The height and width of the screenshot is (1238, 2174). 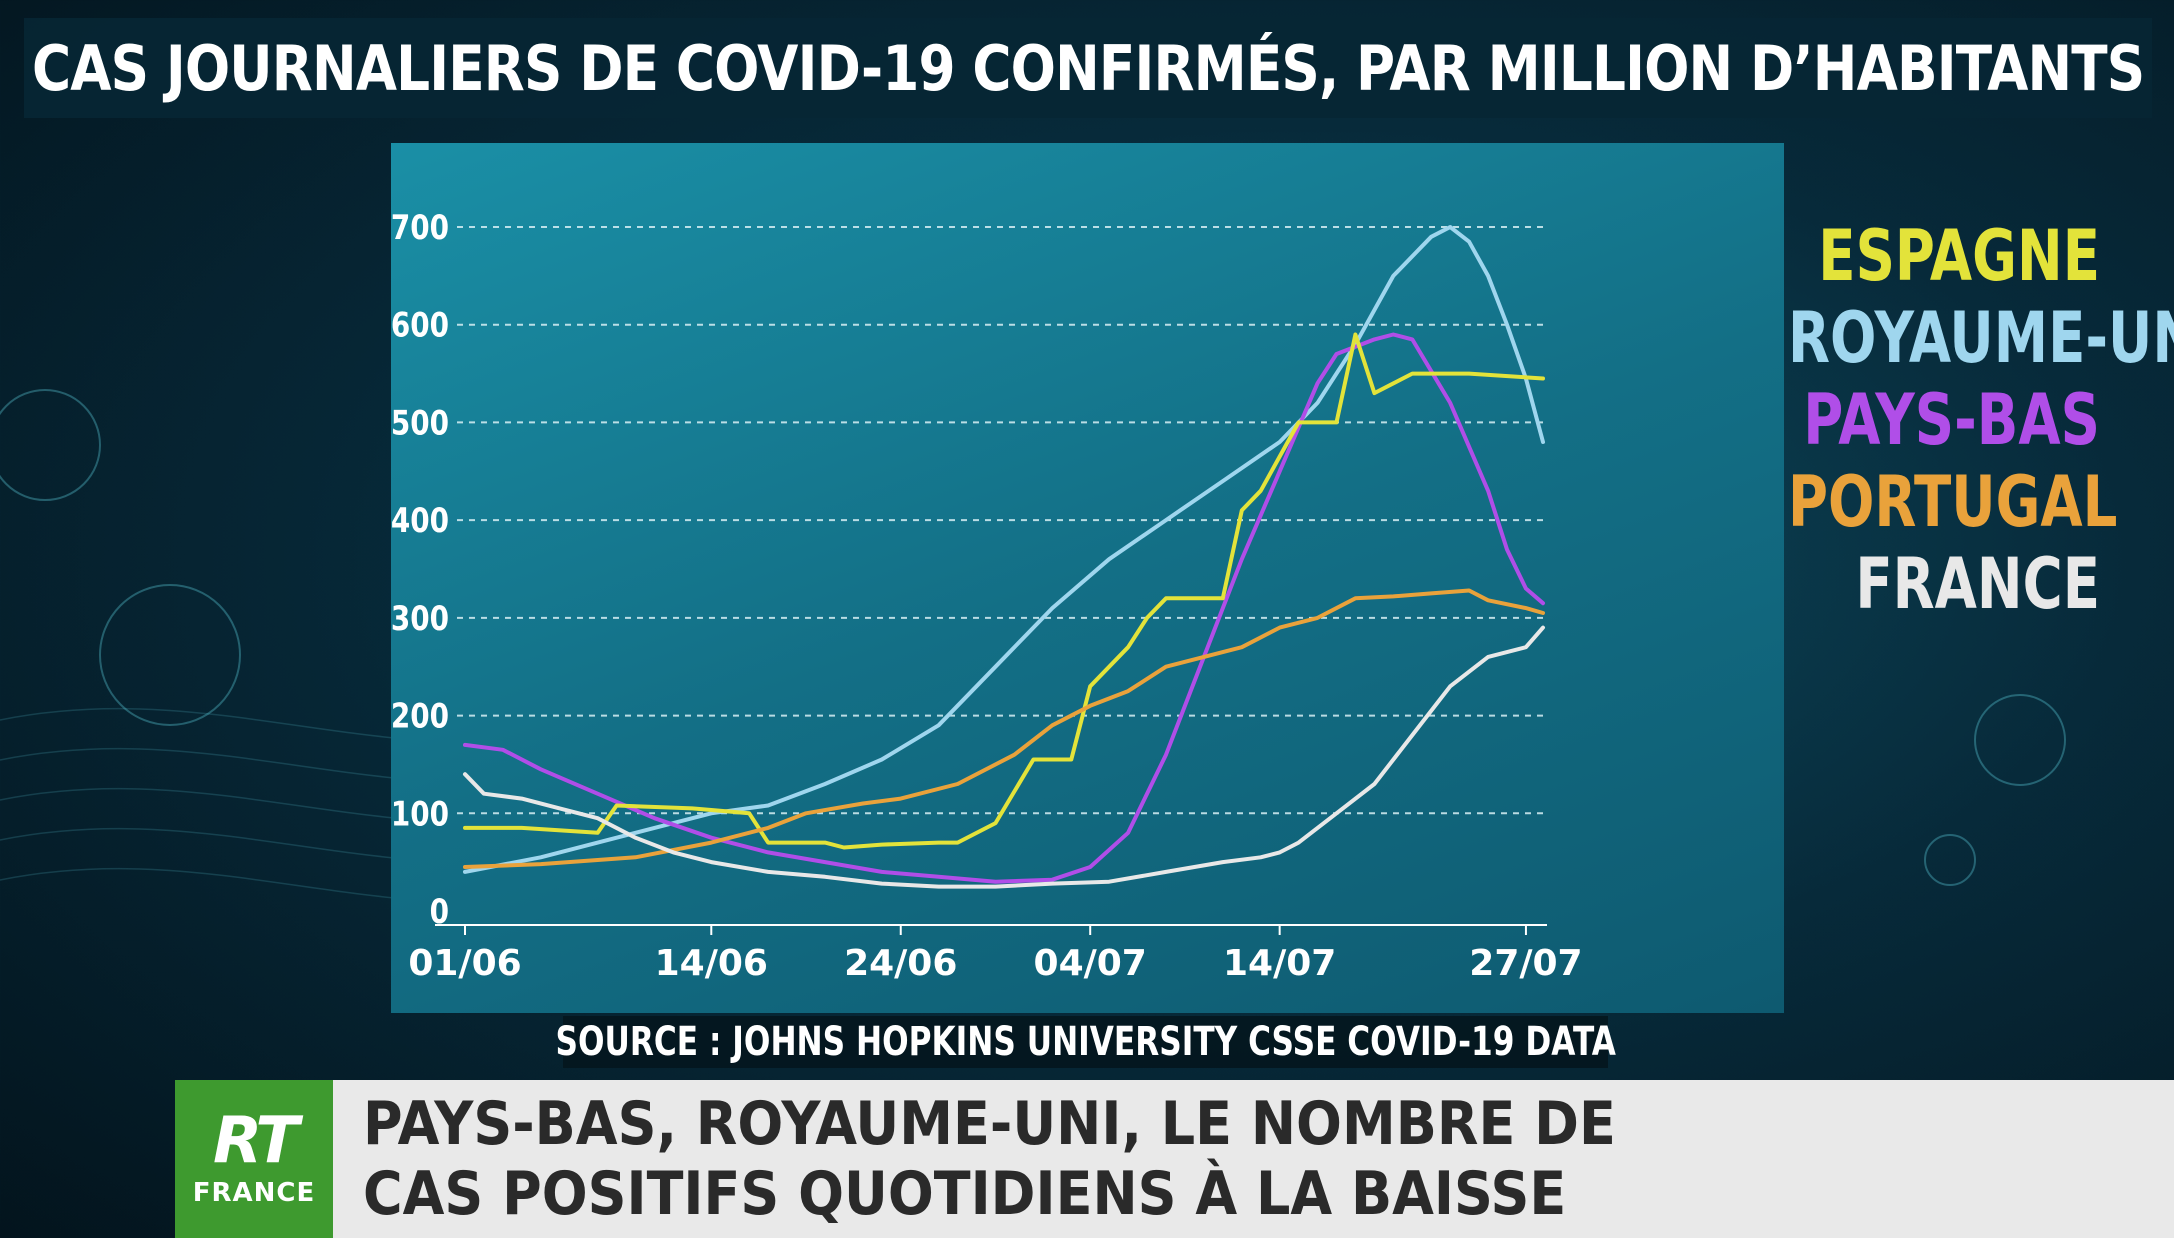 I want to click on x-tick-label: 04/07, so click(x=1090, y=963).